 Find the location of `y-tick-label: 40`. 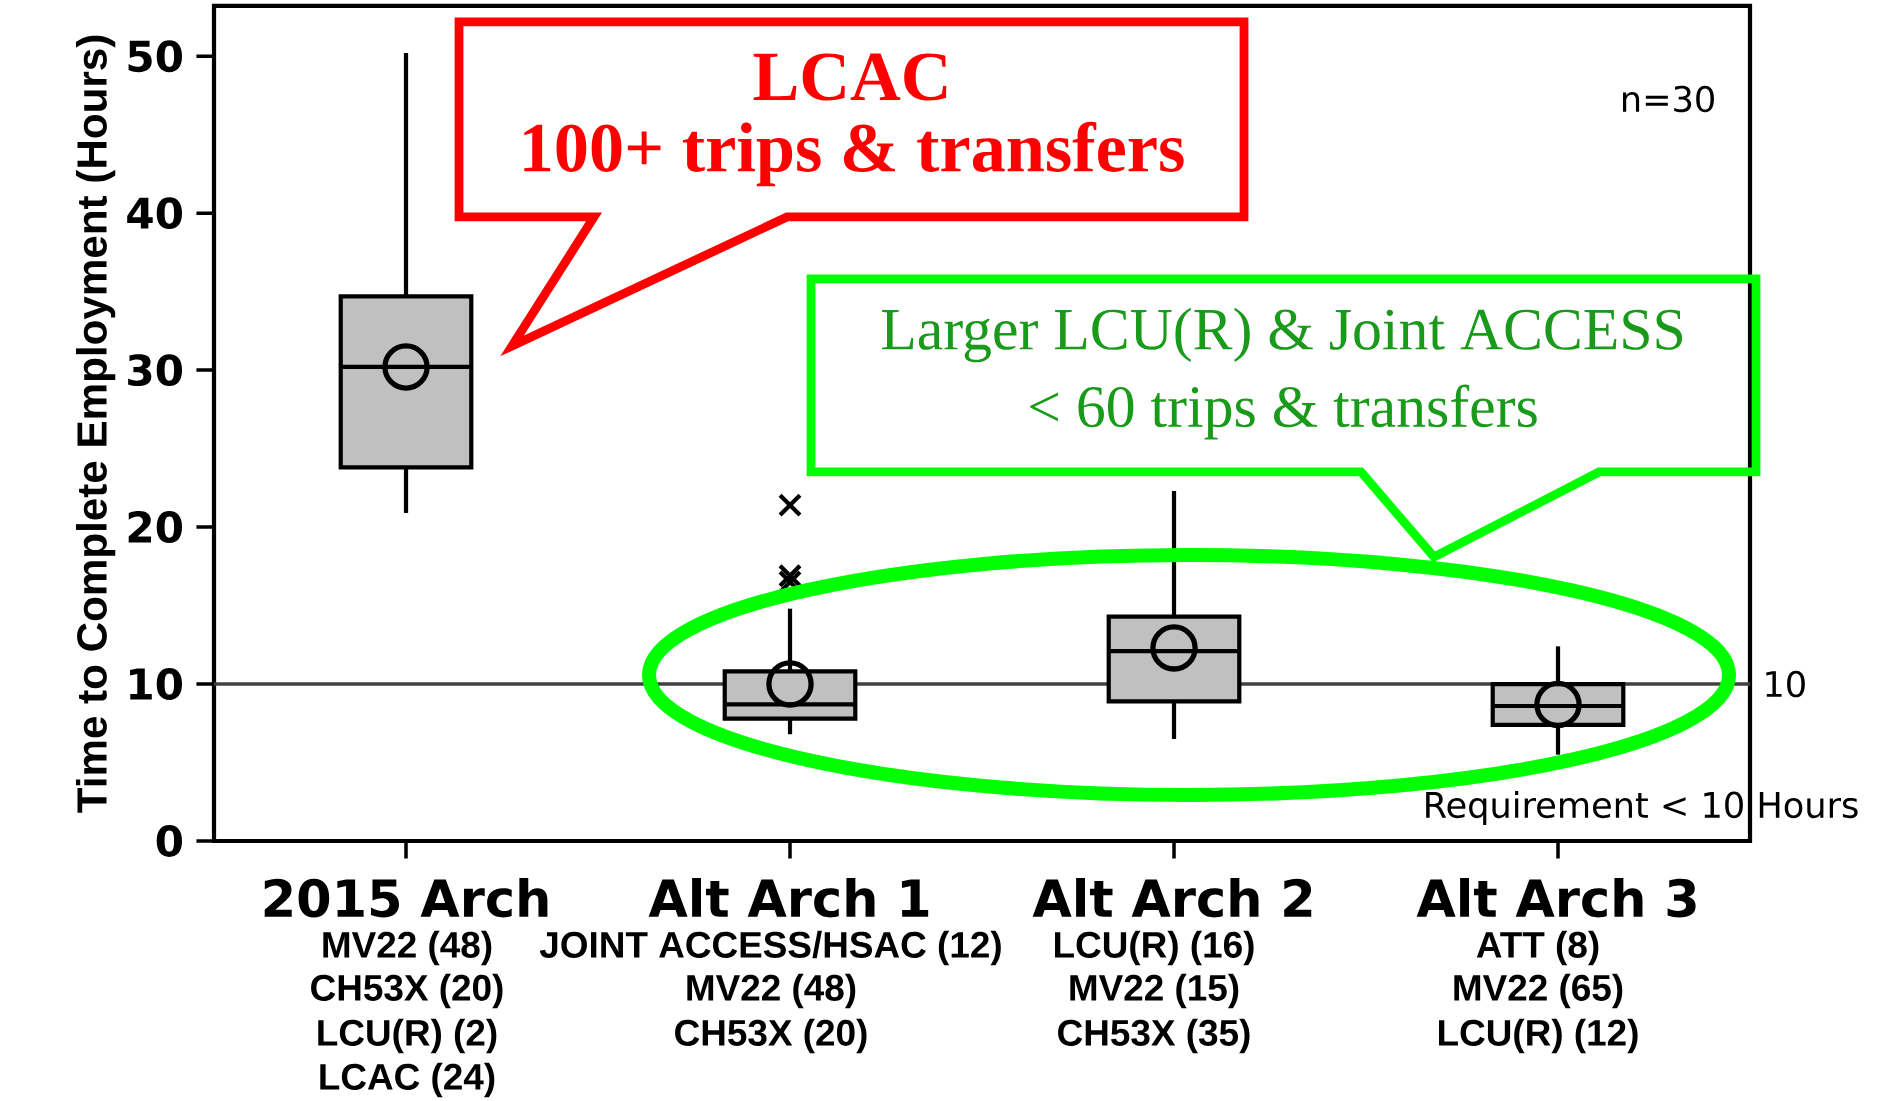

y-tick-label: 40 is located at coordinates (155, 213).